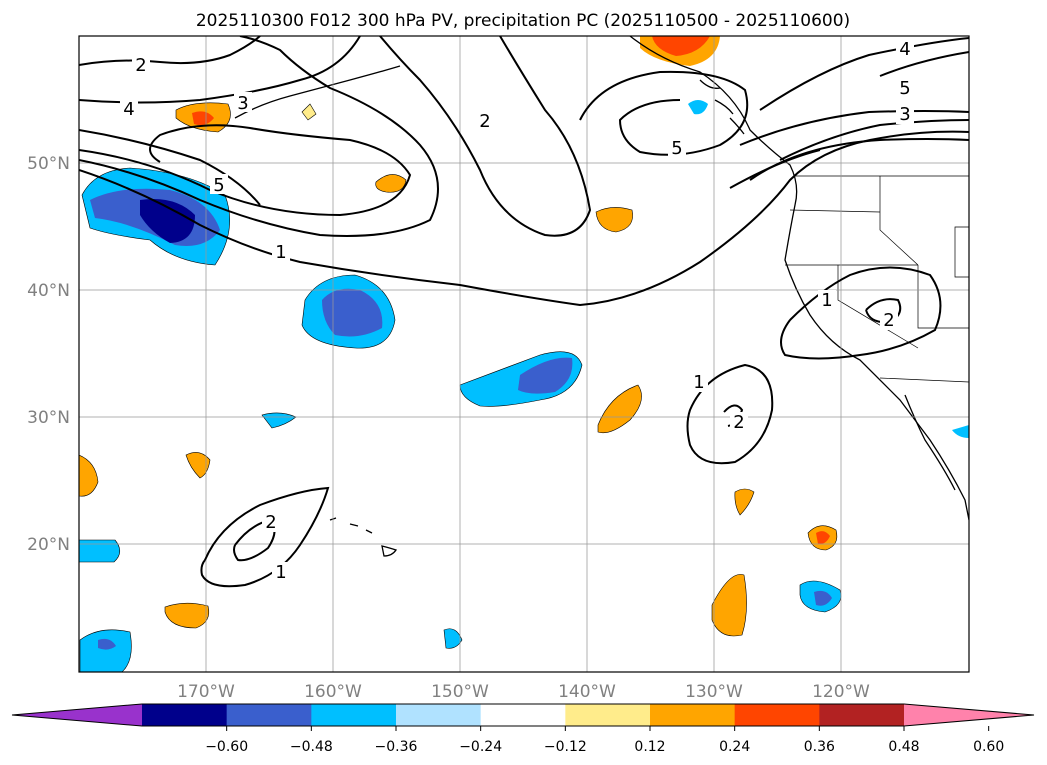  What do you see at coordinates (734, 747) in the screenshot?
I see `colorbar-tick-label: 0.24` at bounding box center [734, 747].